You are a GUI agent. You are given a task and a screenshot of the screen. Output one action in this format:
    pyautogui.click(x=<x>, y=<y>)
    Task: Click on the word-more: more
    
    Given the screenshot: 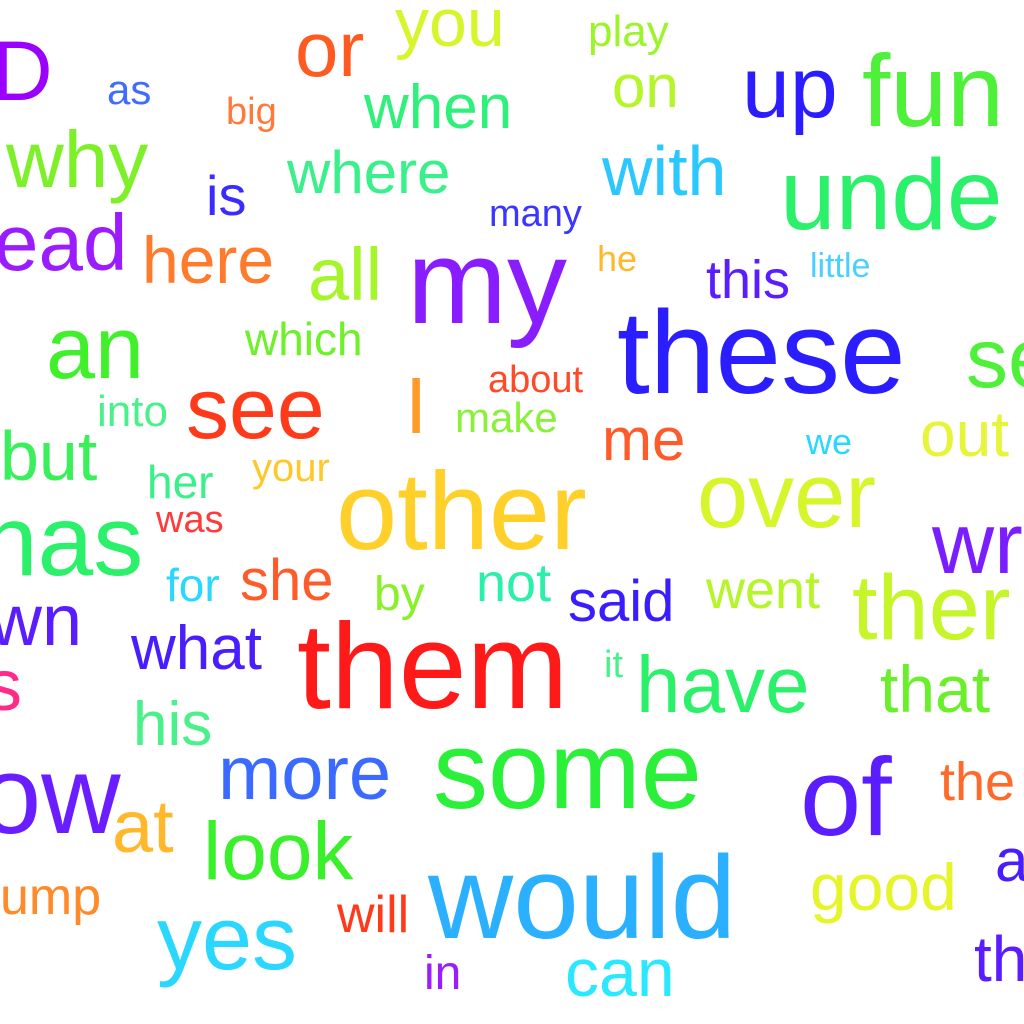 What is the action you would take?
    pyautogui.click(x=305, y=773)
    